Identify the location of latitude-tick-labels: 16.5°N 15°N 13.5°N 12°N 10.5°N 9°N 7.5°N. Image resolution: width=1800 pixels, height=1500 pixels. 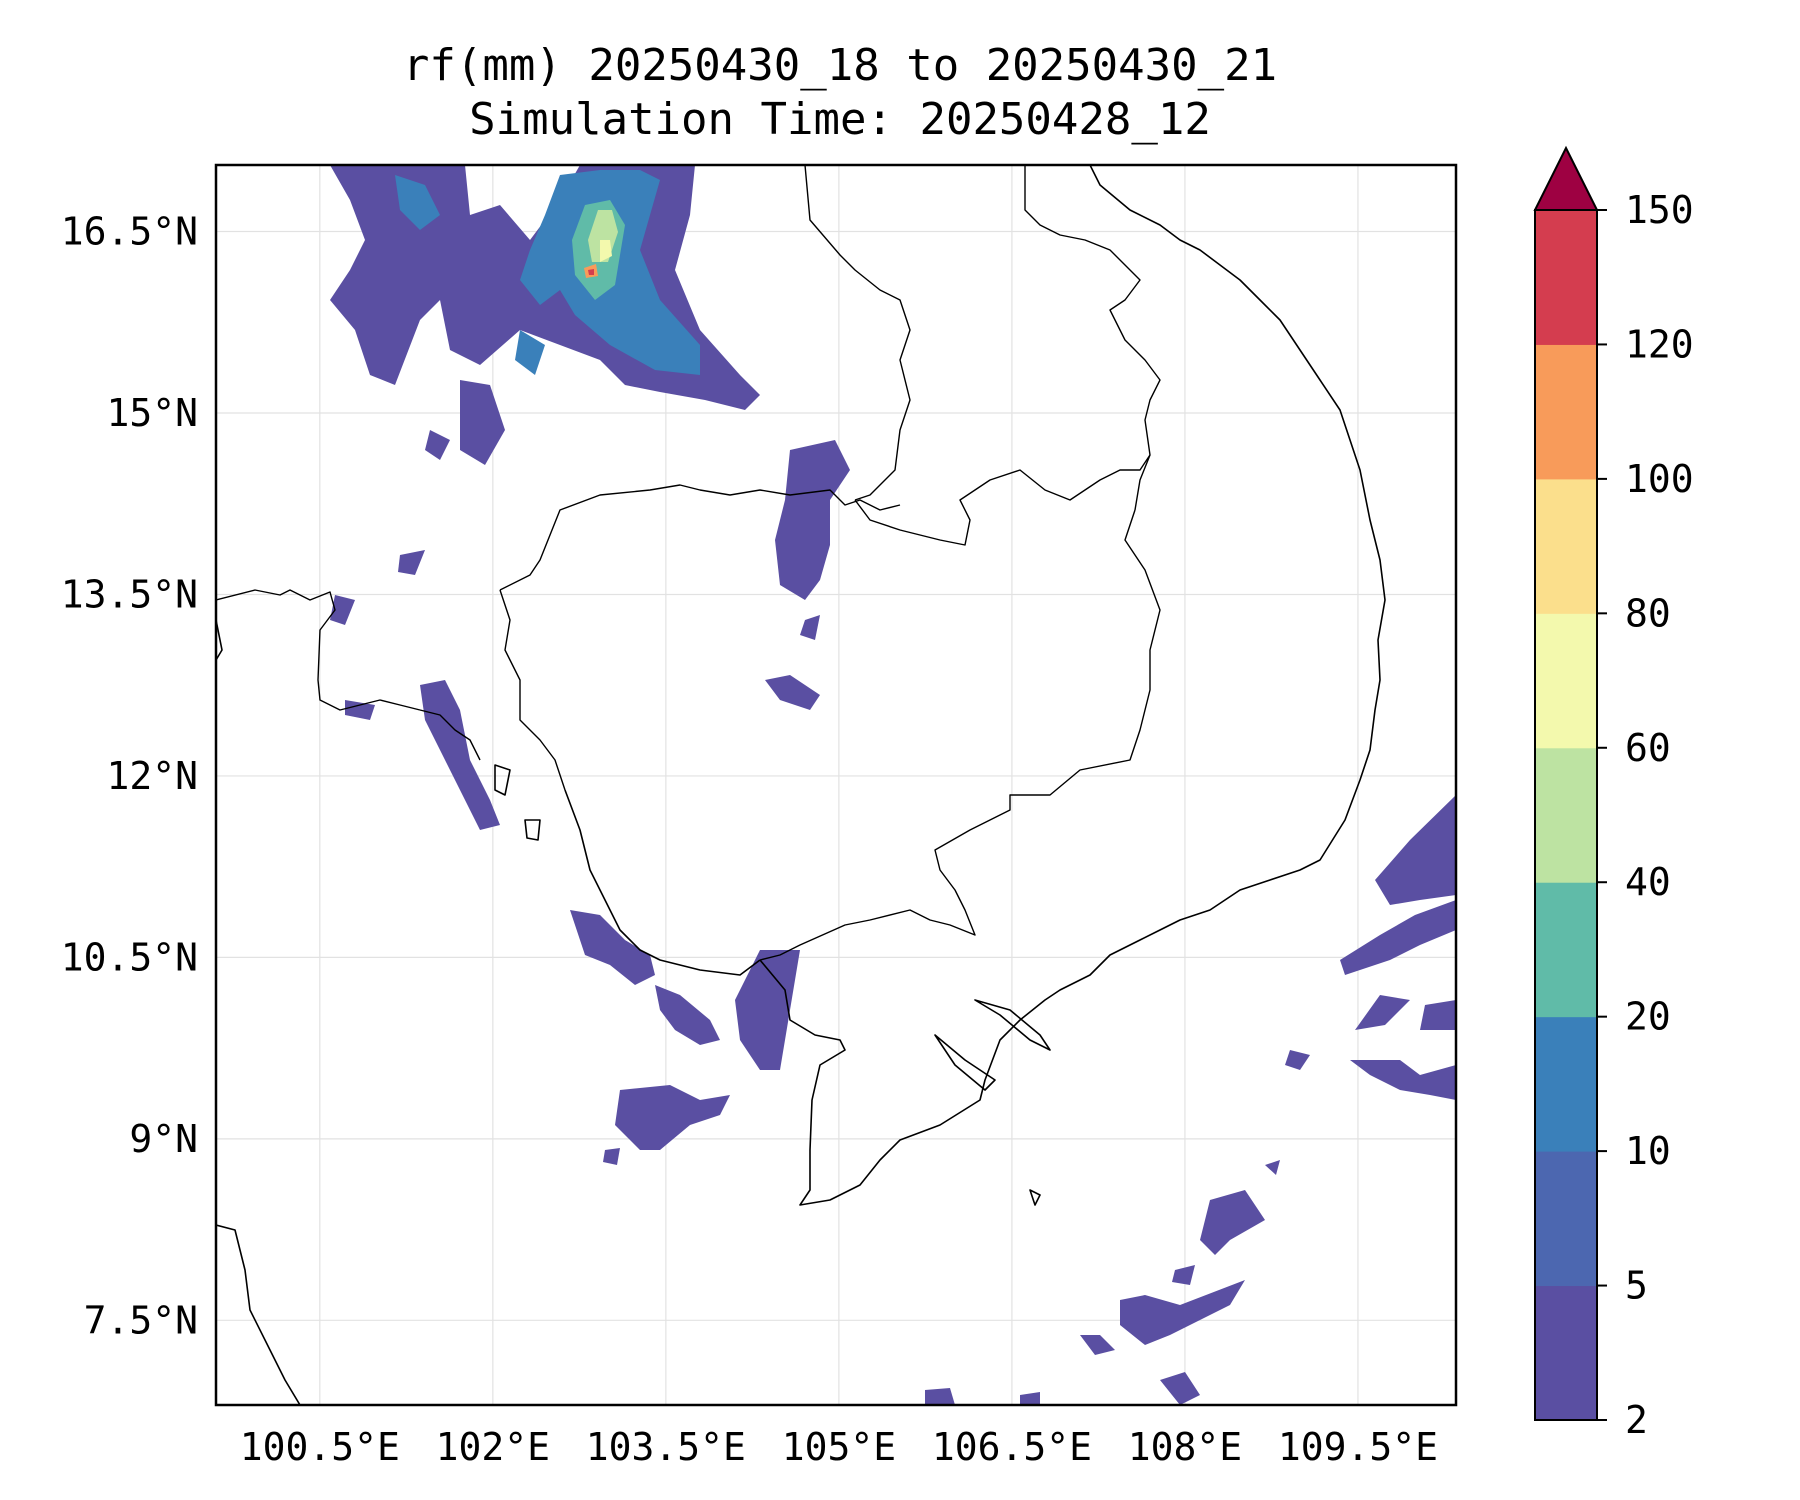
(129, 776).